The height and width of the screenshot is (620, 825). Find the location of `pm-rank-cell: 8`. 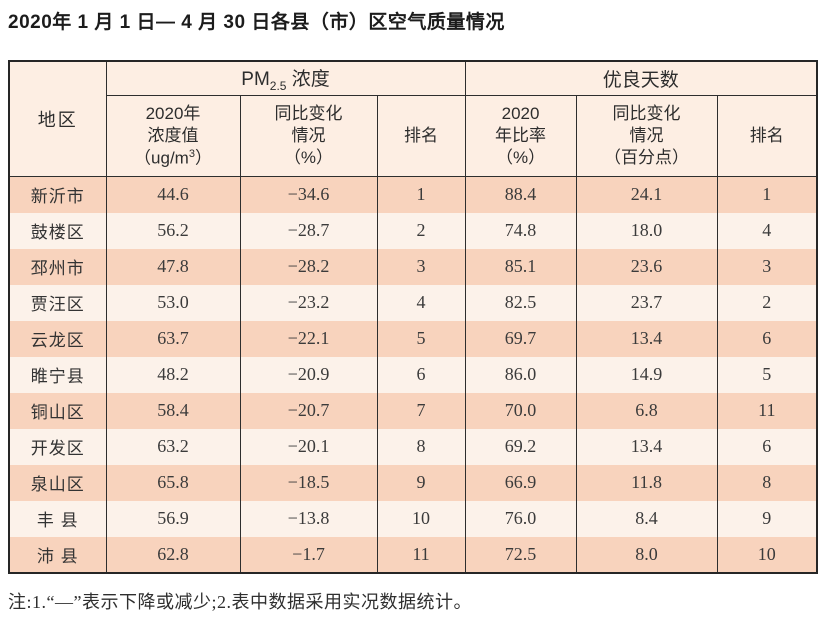

pm-rank-cell: 8 is located at coordinates (421, 446).